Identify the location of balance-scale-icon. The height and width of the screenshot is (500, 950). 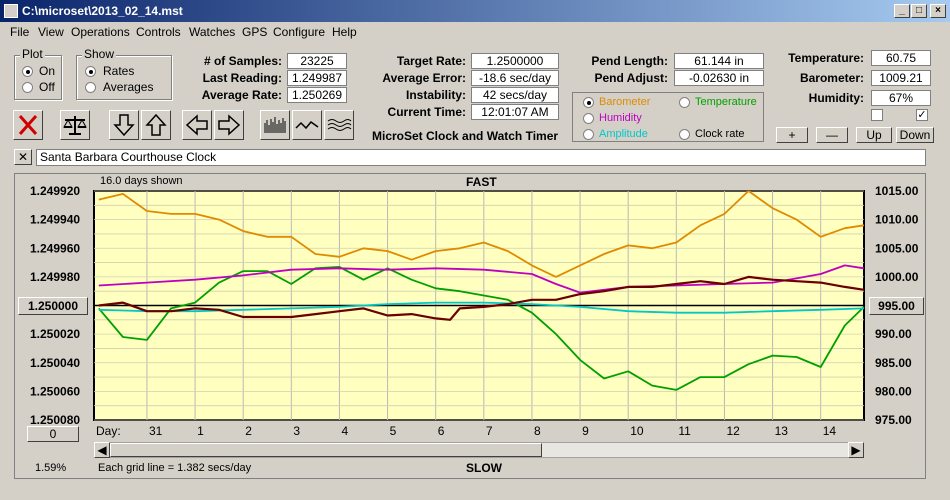
(75, 125).